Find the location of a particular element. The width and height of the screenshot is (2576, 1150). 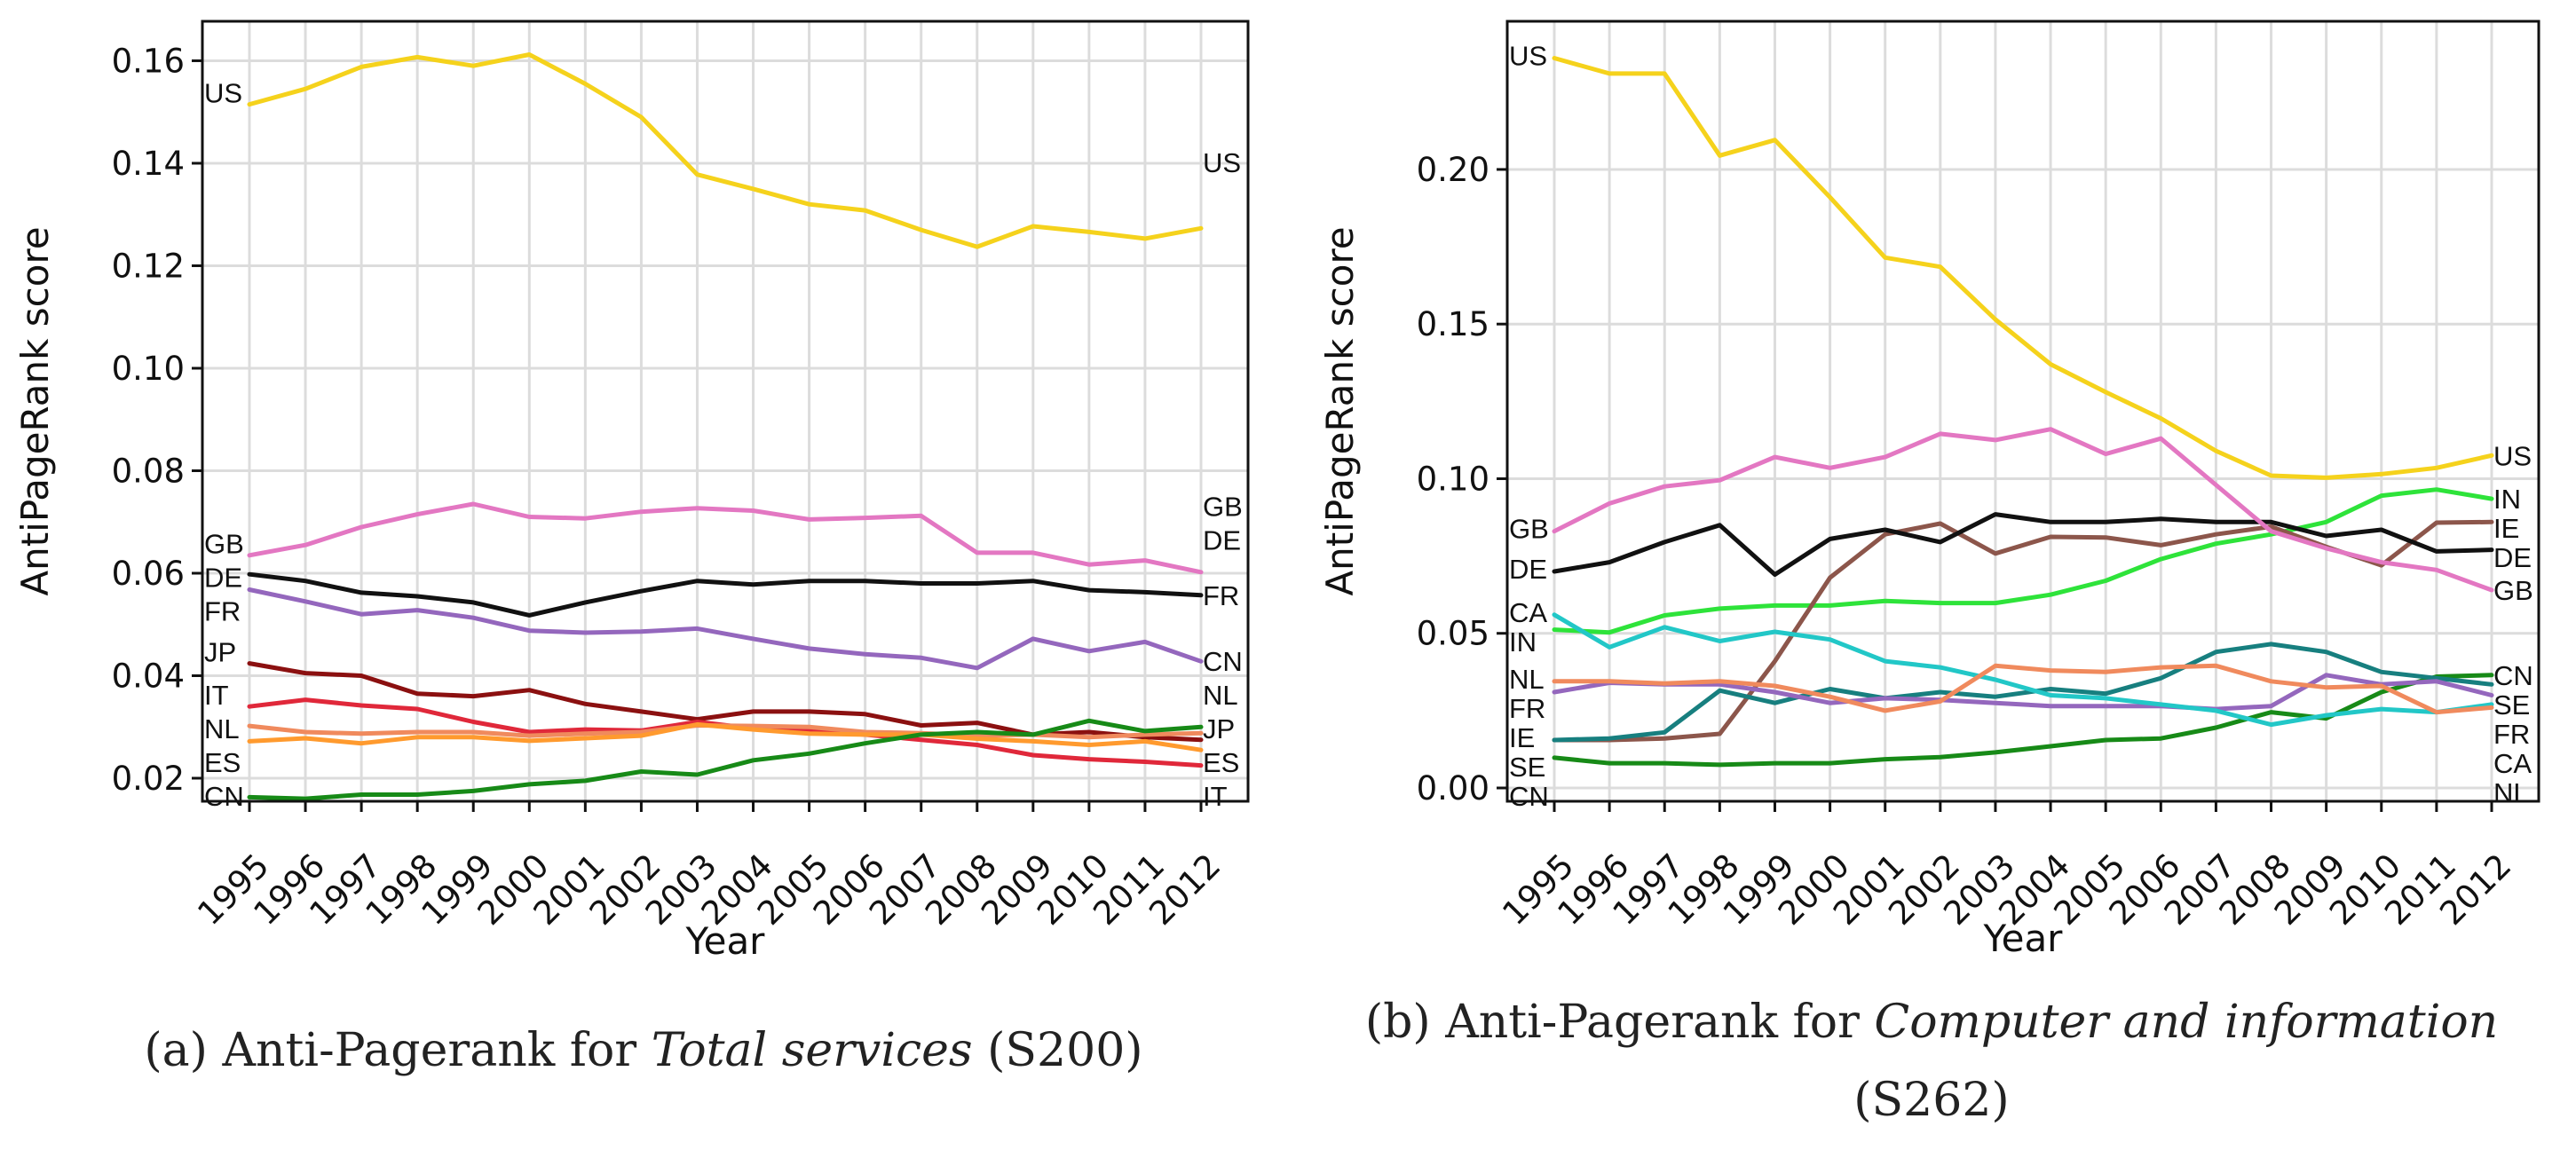

series-line-in is located at coordinates (2023, 561).